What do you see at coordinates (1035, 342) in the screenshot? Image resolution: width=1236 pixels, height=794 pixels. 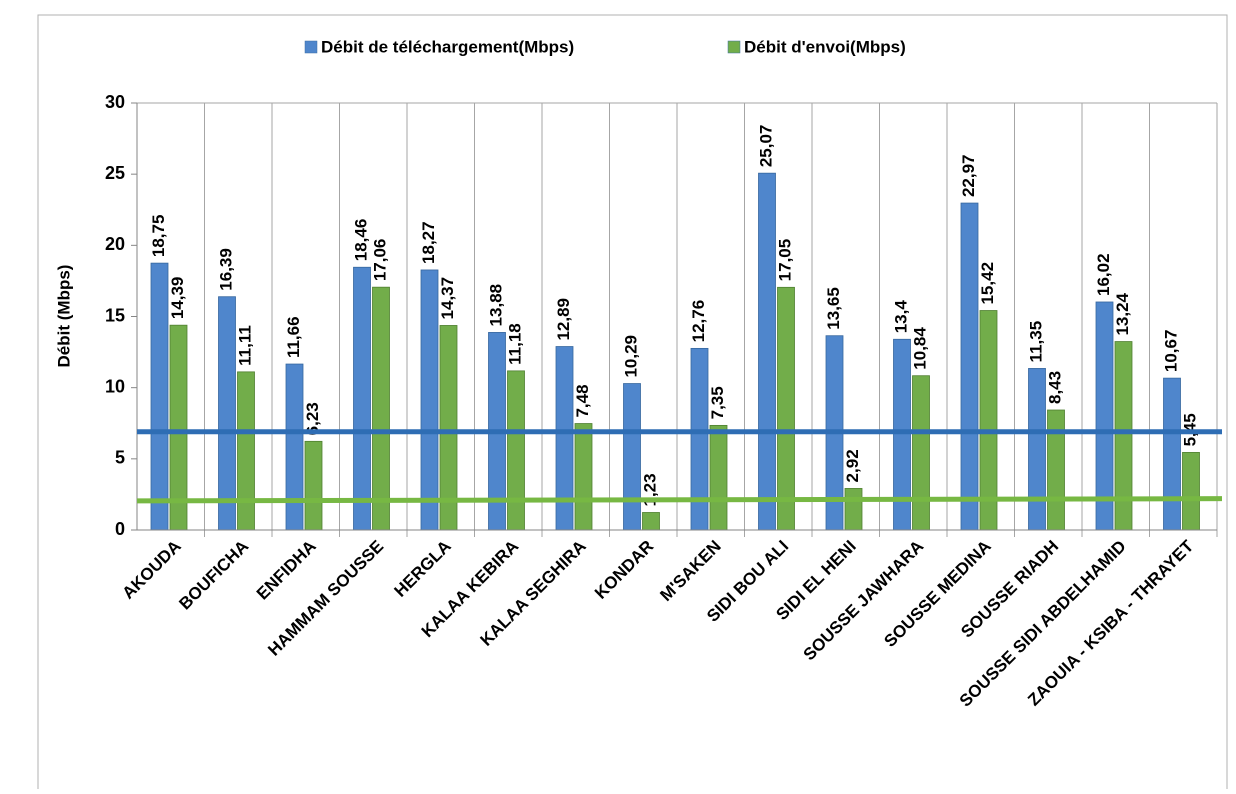 I see `value-label: 11,35` at bounding box center [1035, 342].